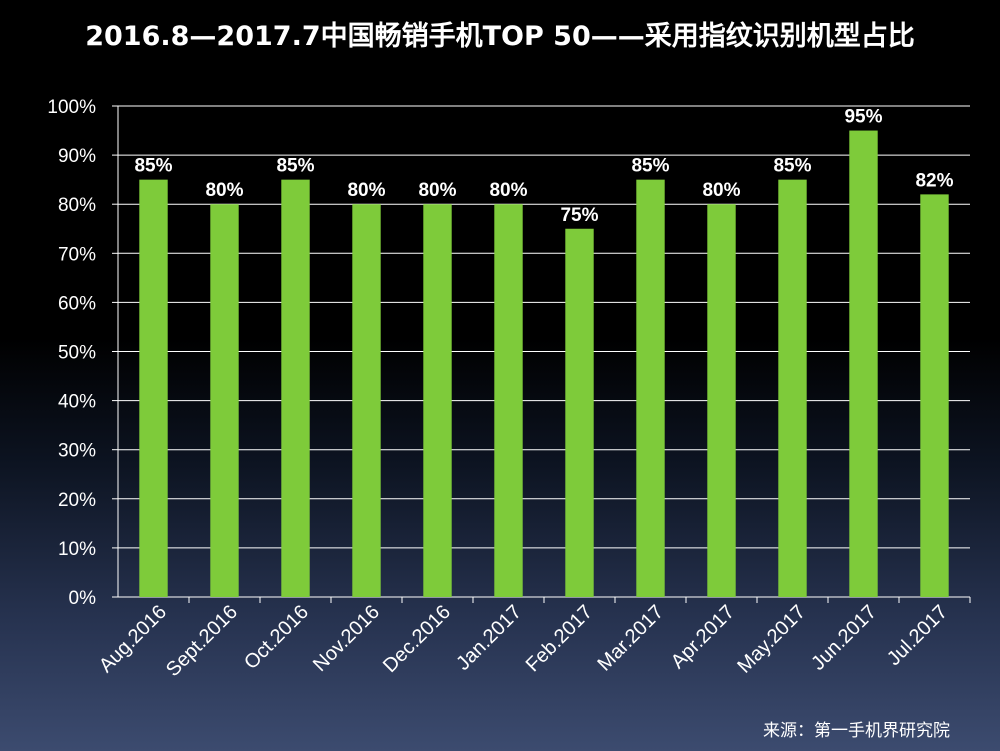 The height and width of the screenshot is (751, 1000). Describe the element at coordinates (77, 353) in the screenshot. I see `y-tick-label: 50%` at that location.